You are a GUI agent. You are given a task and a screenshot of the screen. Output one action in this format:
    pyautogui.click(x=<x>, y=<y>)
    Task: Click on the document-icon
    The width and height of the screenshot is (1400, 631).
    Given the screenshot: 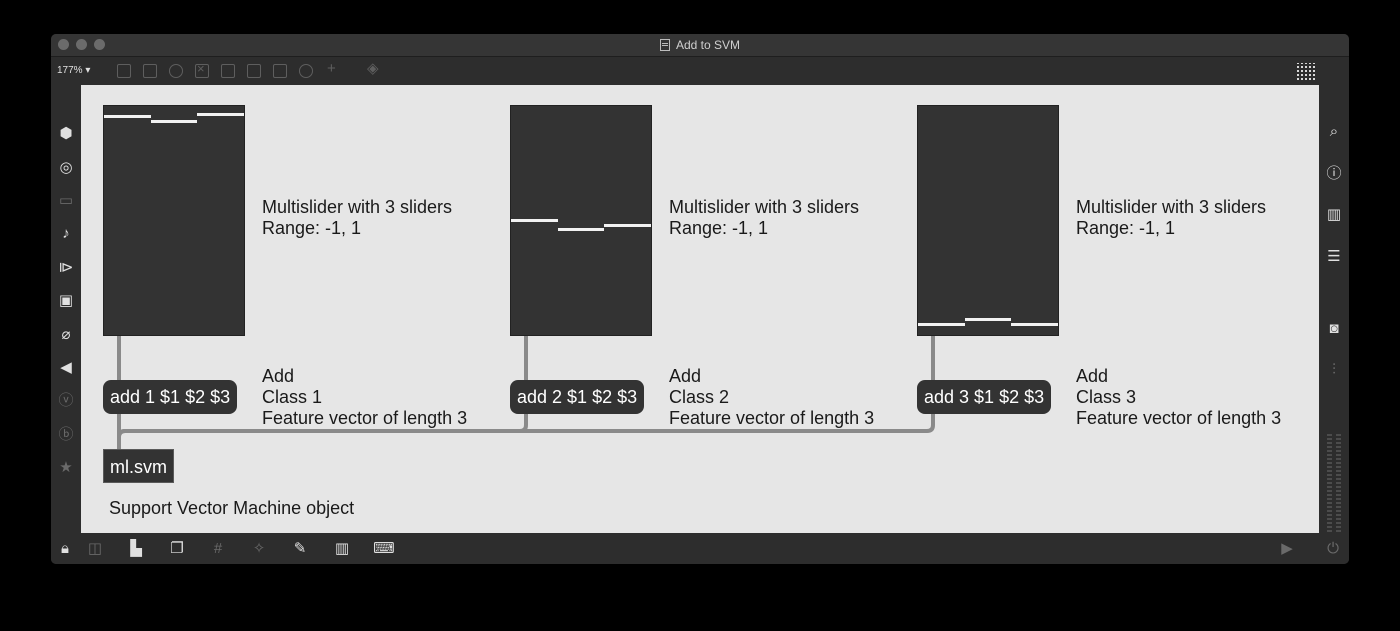 What is the action you would take?
    pyautogui.click(x=664, y=45)
    